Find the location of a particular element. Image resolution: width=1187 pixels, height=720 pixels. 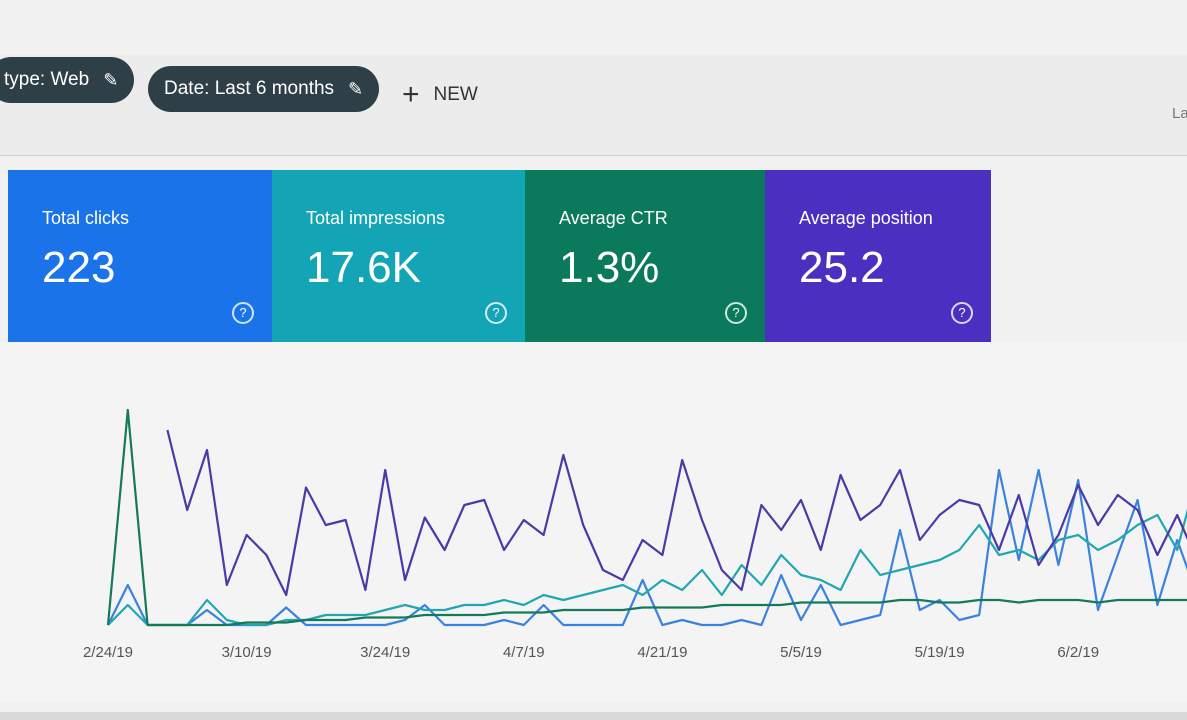

new-filter-button: + NEW is located at coordinates (440, 95).